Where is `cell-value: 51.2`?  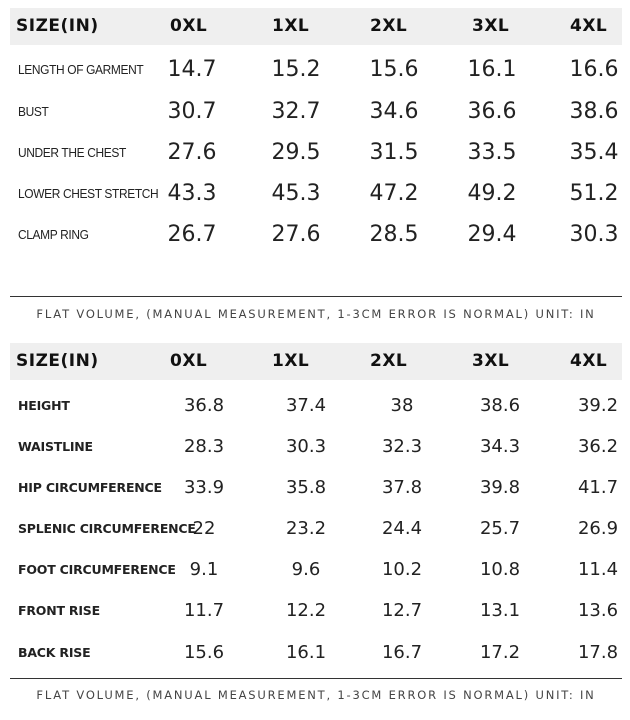
cell-value: 51.2 is located at coordinates (594, 193).